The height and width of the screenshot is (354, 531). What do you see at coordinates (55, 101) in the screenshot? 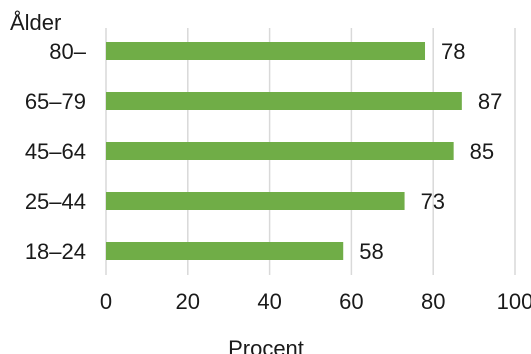
I see `category-label-1: 65–79` at bounding box center [55, 101].